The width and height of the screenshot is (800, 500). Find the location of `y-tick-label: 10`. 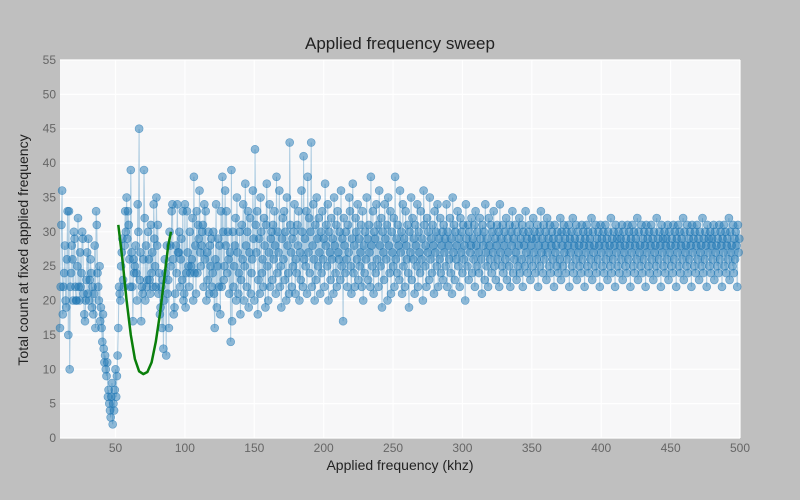

y-tick-label: 10 is located at coordinates (50, 369).